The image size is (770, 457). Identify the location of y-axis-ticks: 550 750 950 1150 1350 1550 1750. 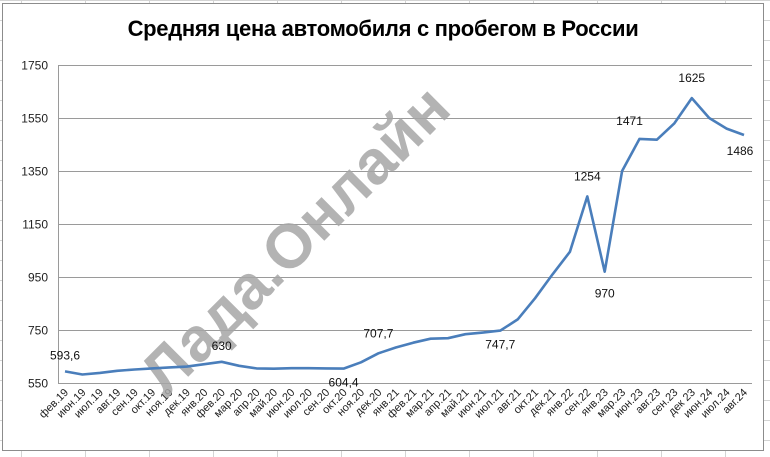
(34, 225).